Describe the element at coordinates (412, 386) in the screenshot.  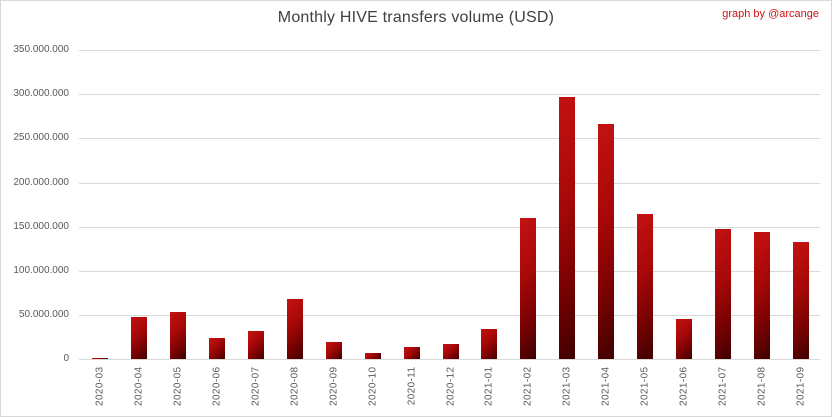
I see `x-tick-label: 2020-11` at that location.